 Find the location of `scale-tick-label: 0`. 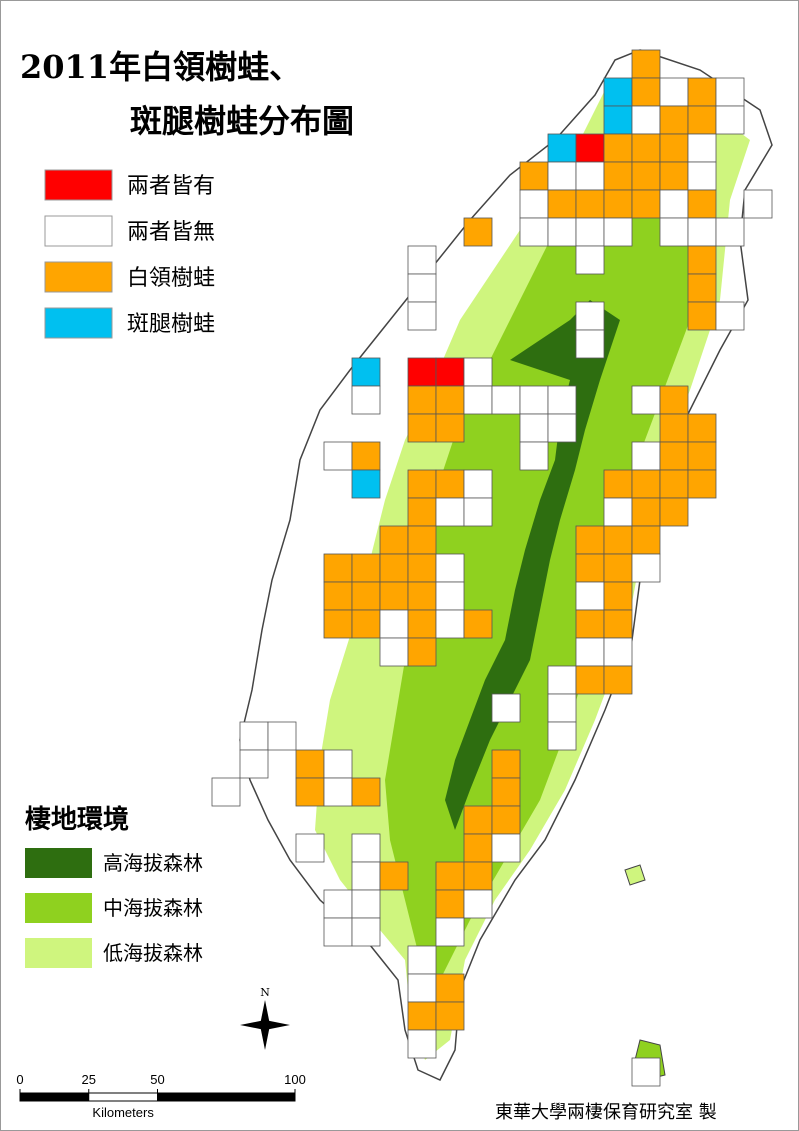

scale-tick-label: 0 is located at coordinates (19, 1079).